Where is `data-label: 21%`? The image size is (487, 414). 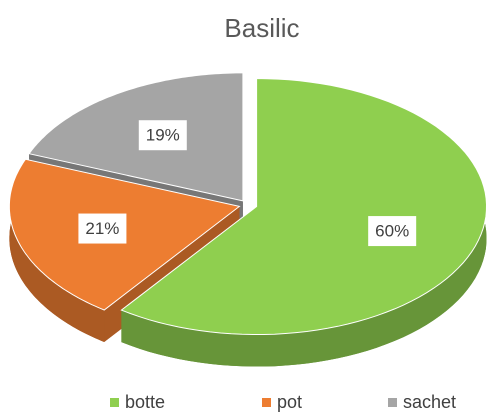
data-label: 21% is located at coordinates (102, 228).